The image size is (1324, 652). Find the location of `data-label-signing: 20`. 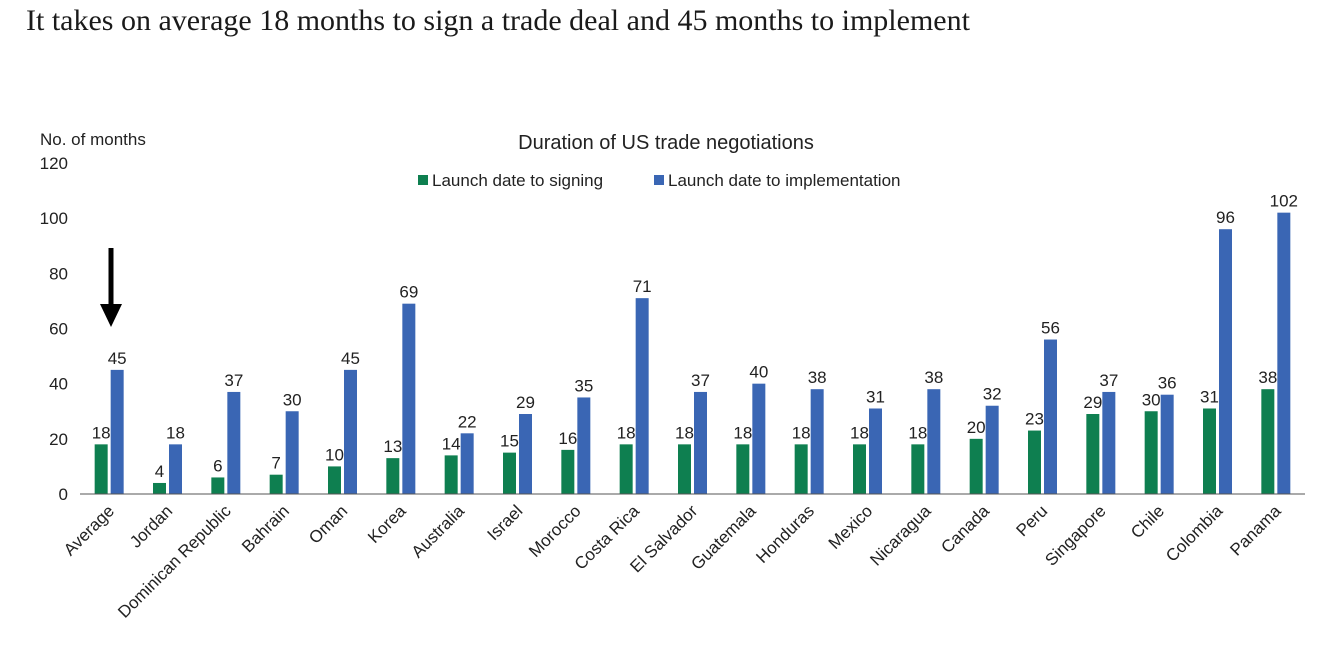

data-label-signing: 20 is located at coordinates (976, 427).